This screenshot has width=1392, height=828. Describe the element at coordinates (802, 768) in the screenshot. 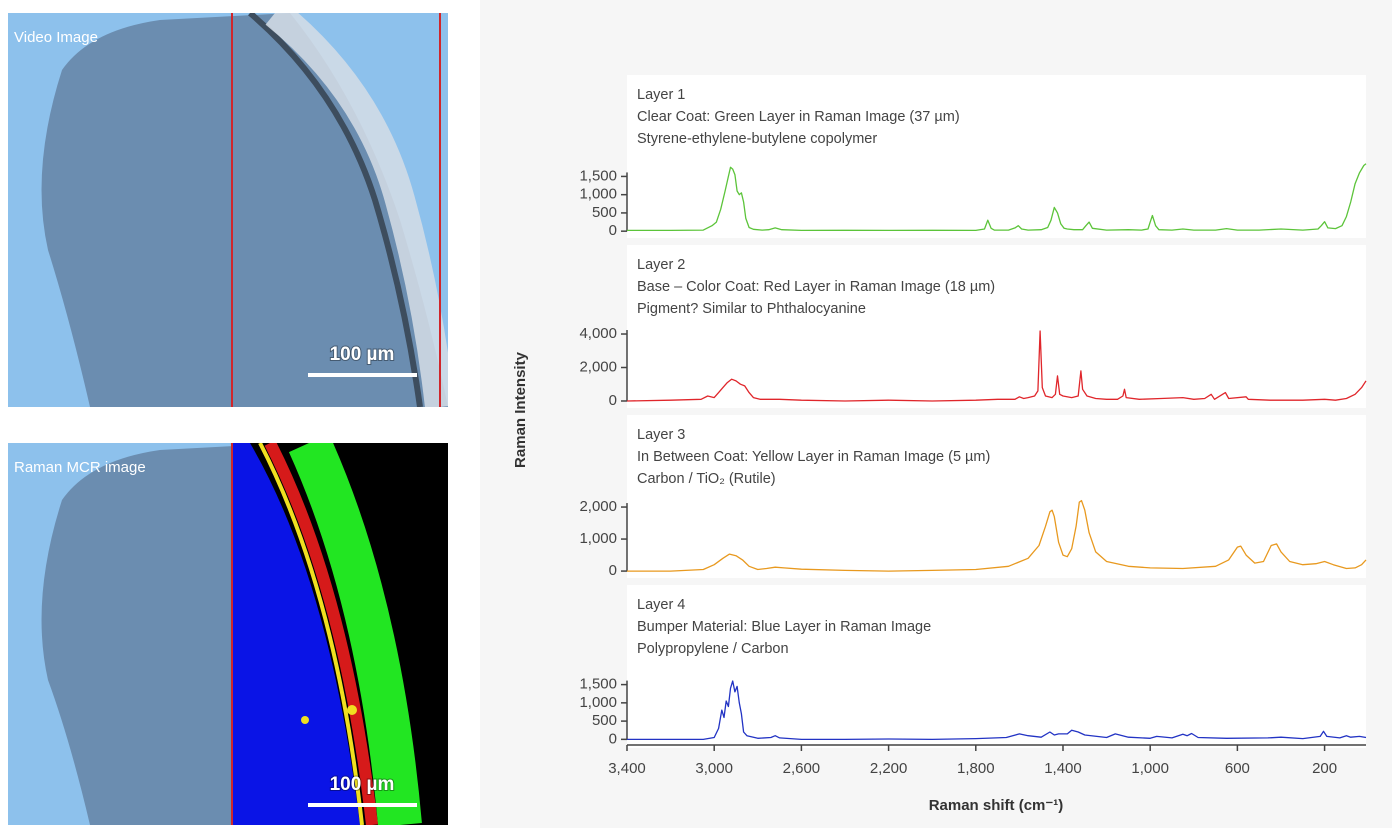

I see `x-tick-label: 2,600` at that location.